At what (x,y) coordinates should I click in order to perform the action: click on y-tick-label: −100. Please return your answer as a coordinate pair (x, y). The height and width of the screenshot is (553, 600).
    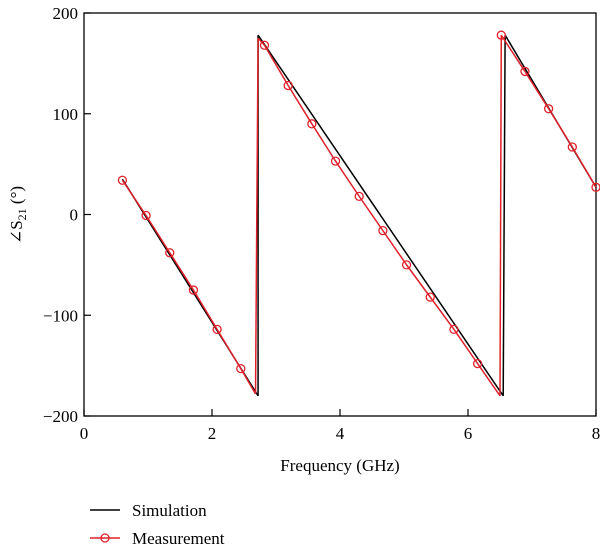
    Looking at the image, I should click on (60, 315).